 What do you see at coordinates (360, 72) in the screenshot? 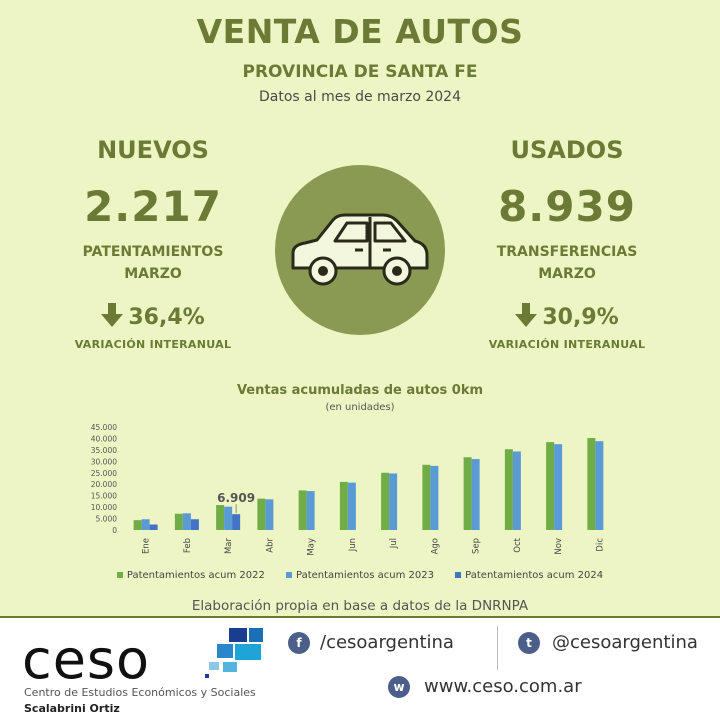
I see `page-subtitle: PROVINCIA DE SANTA FE` at bounding box center [360, 72].